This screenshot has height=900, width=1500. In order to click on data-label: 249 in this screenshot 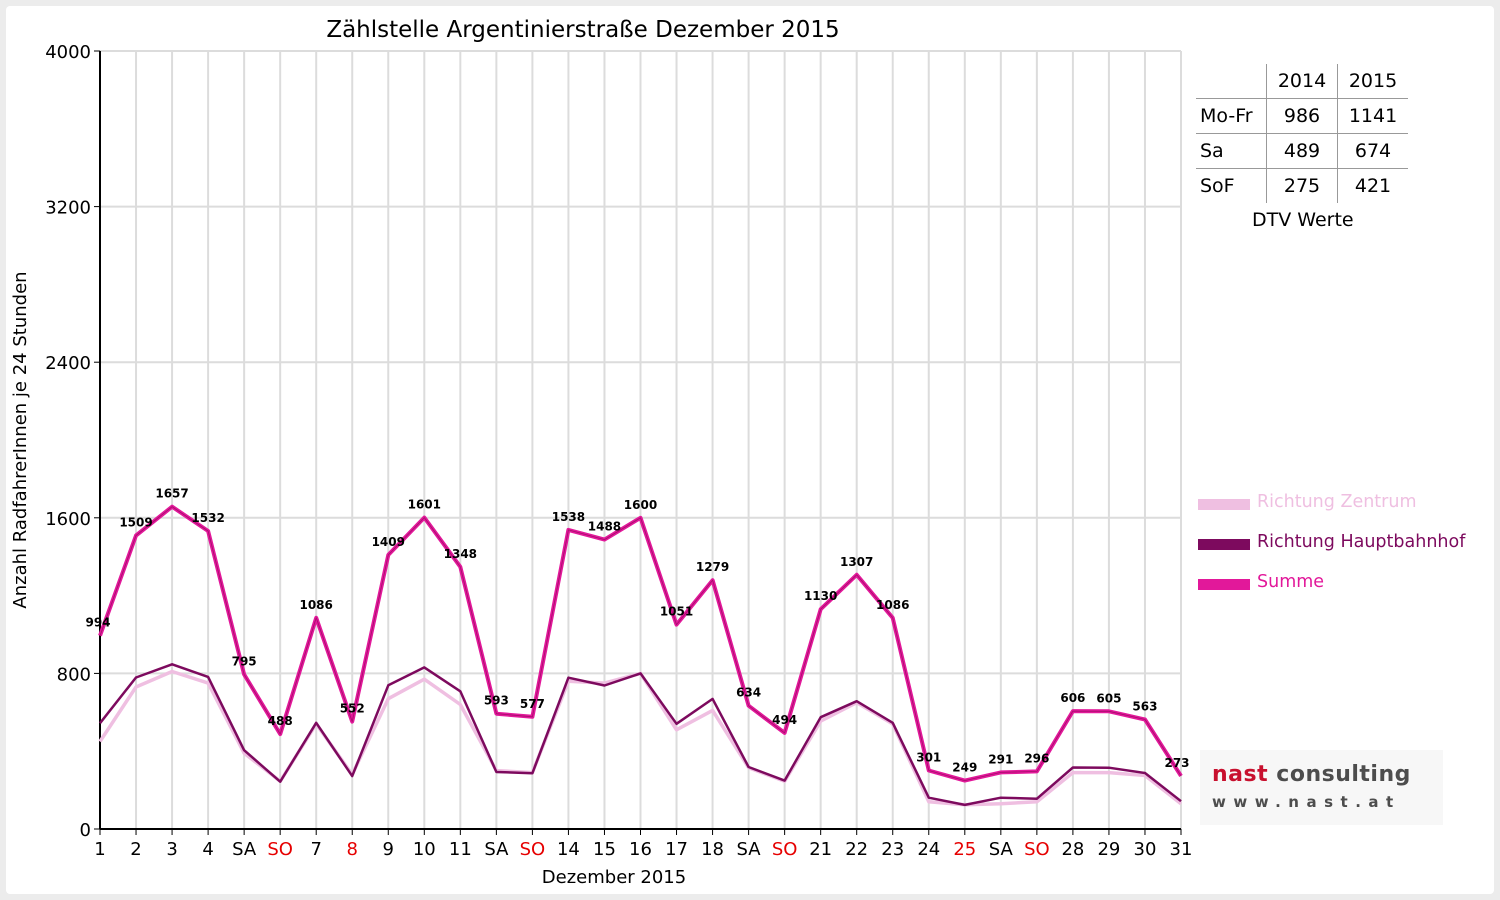, I will do `click(964, 768)`.